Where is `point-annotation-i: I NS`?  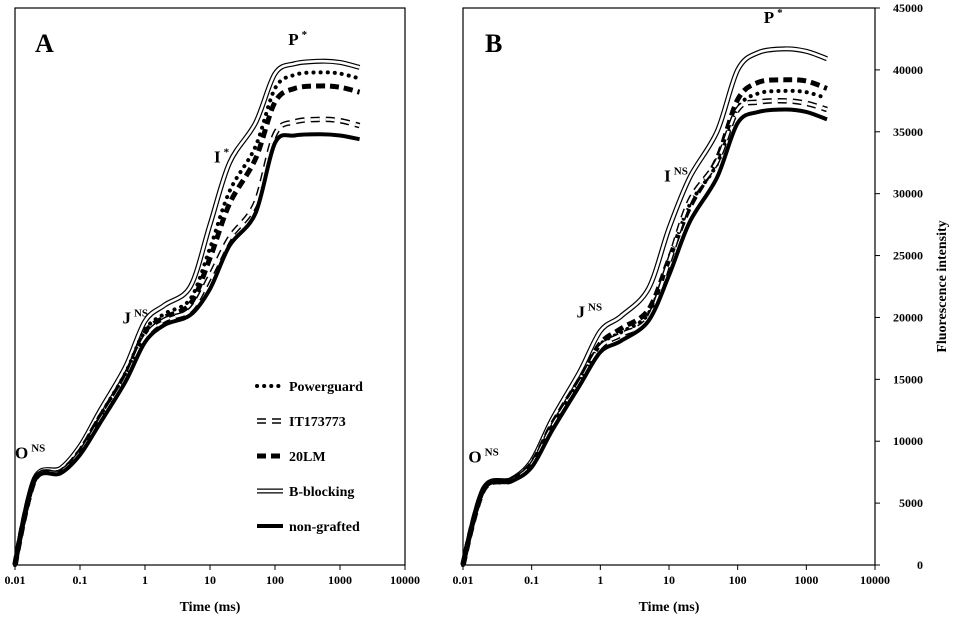
point-annotation-i: I NS is located at coordinates (676, 175).